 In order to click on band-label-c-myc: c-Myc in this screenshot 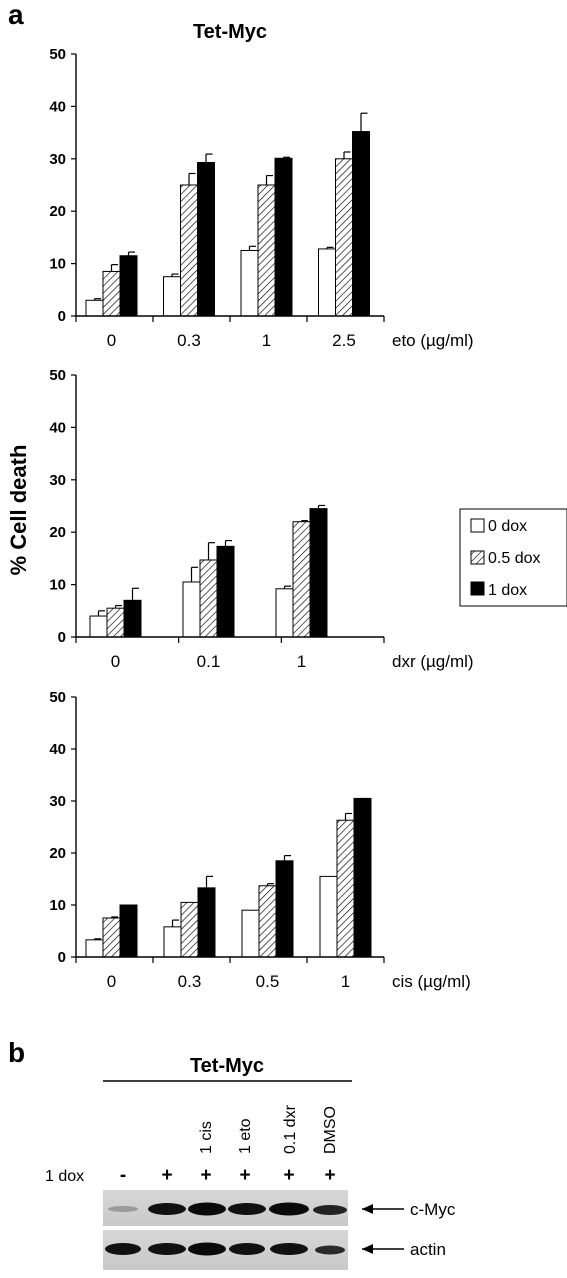, I will do `click(433, 1209)`.